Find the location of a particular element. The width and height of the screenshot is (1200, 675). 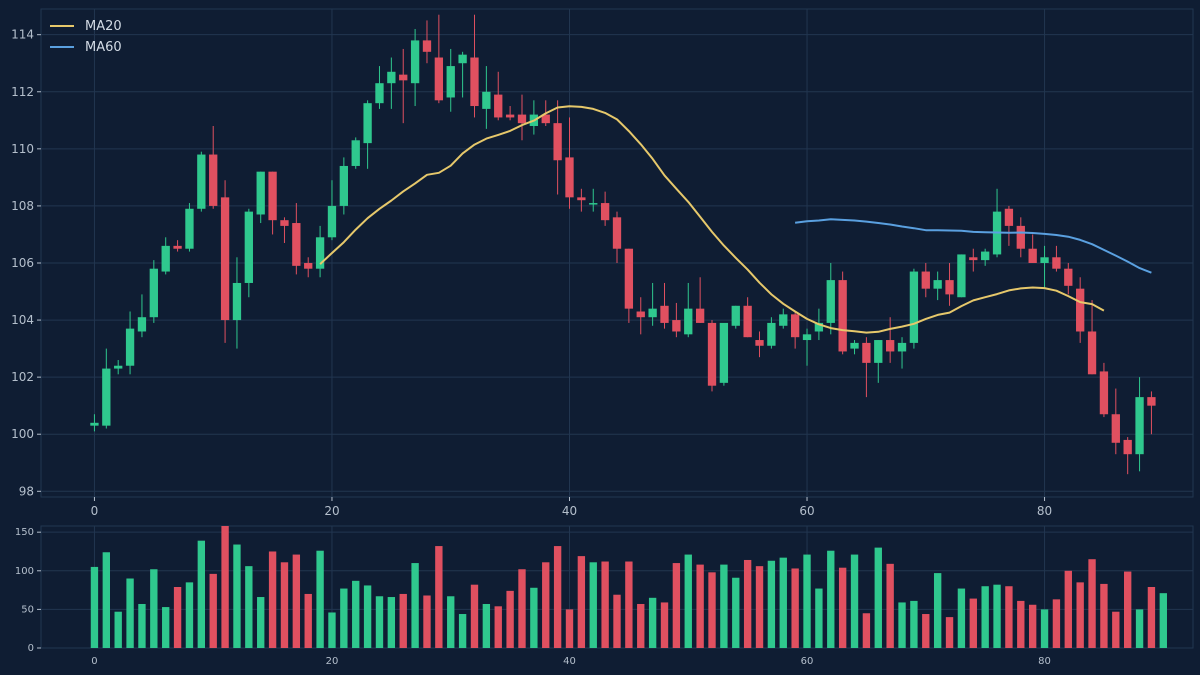

legend: MA20 MA60 is located at coordinates (86, 37).